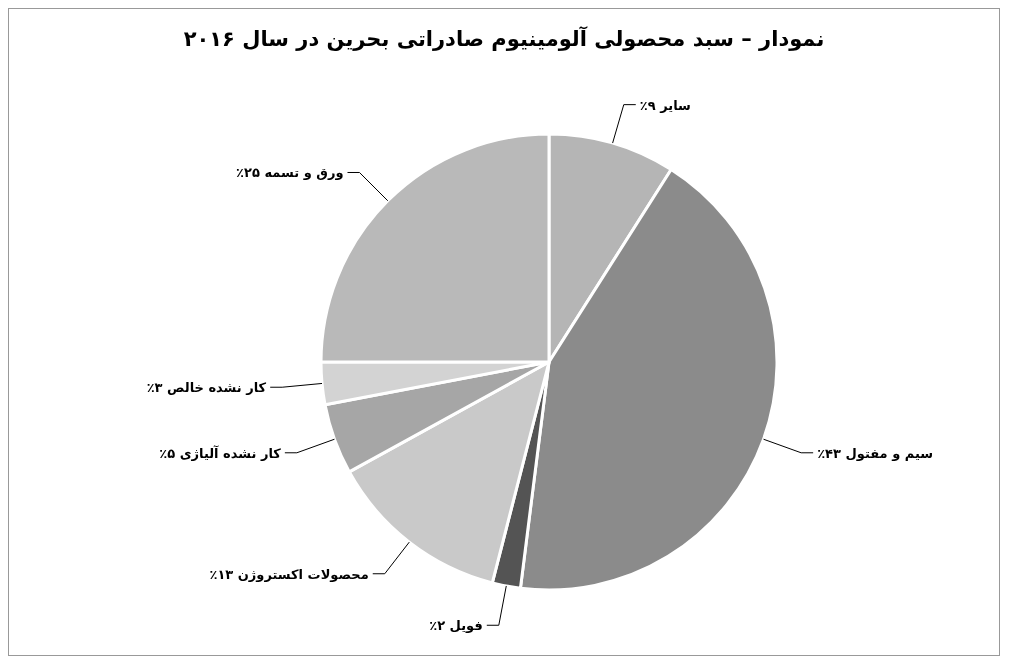  What do you see at coordinates (875, 453) in the screenshot?
I see `slice-label: سیم و مفتول ۴۳٪` at bounding box center [875, 453].